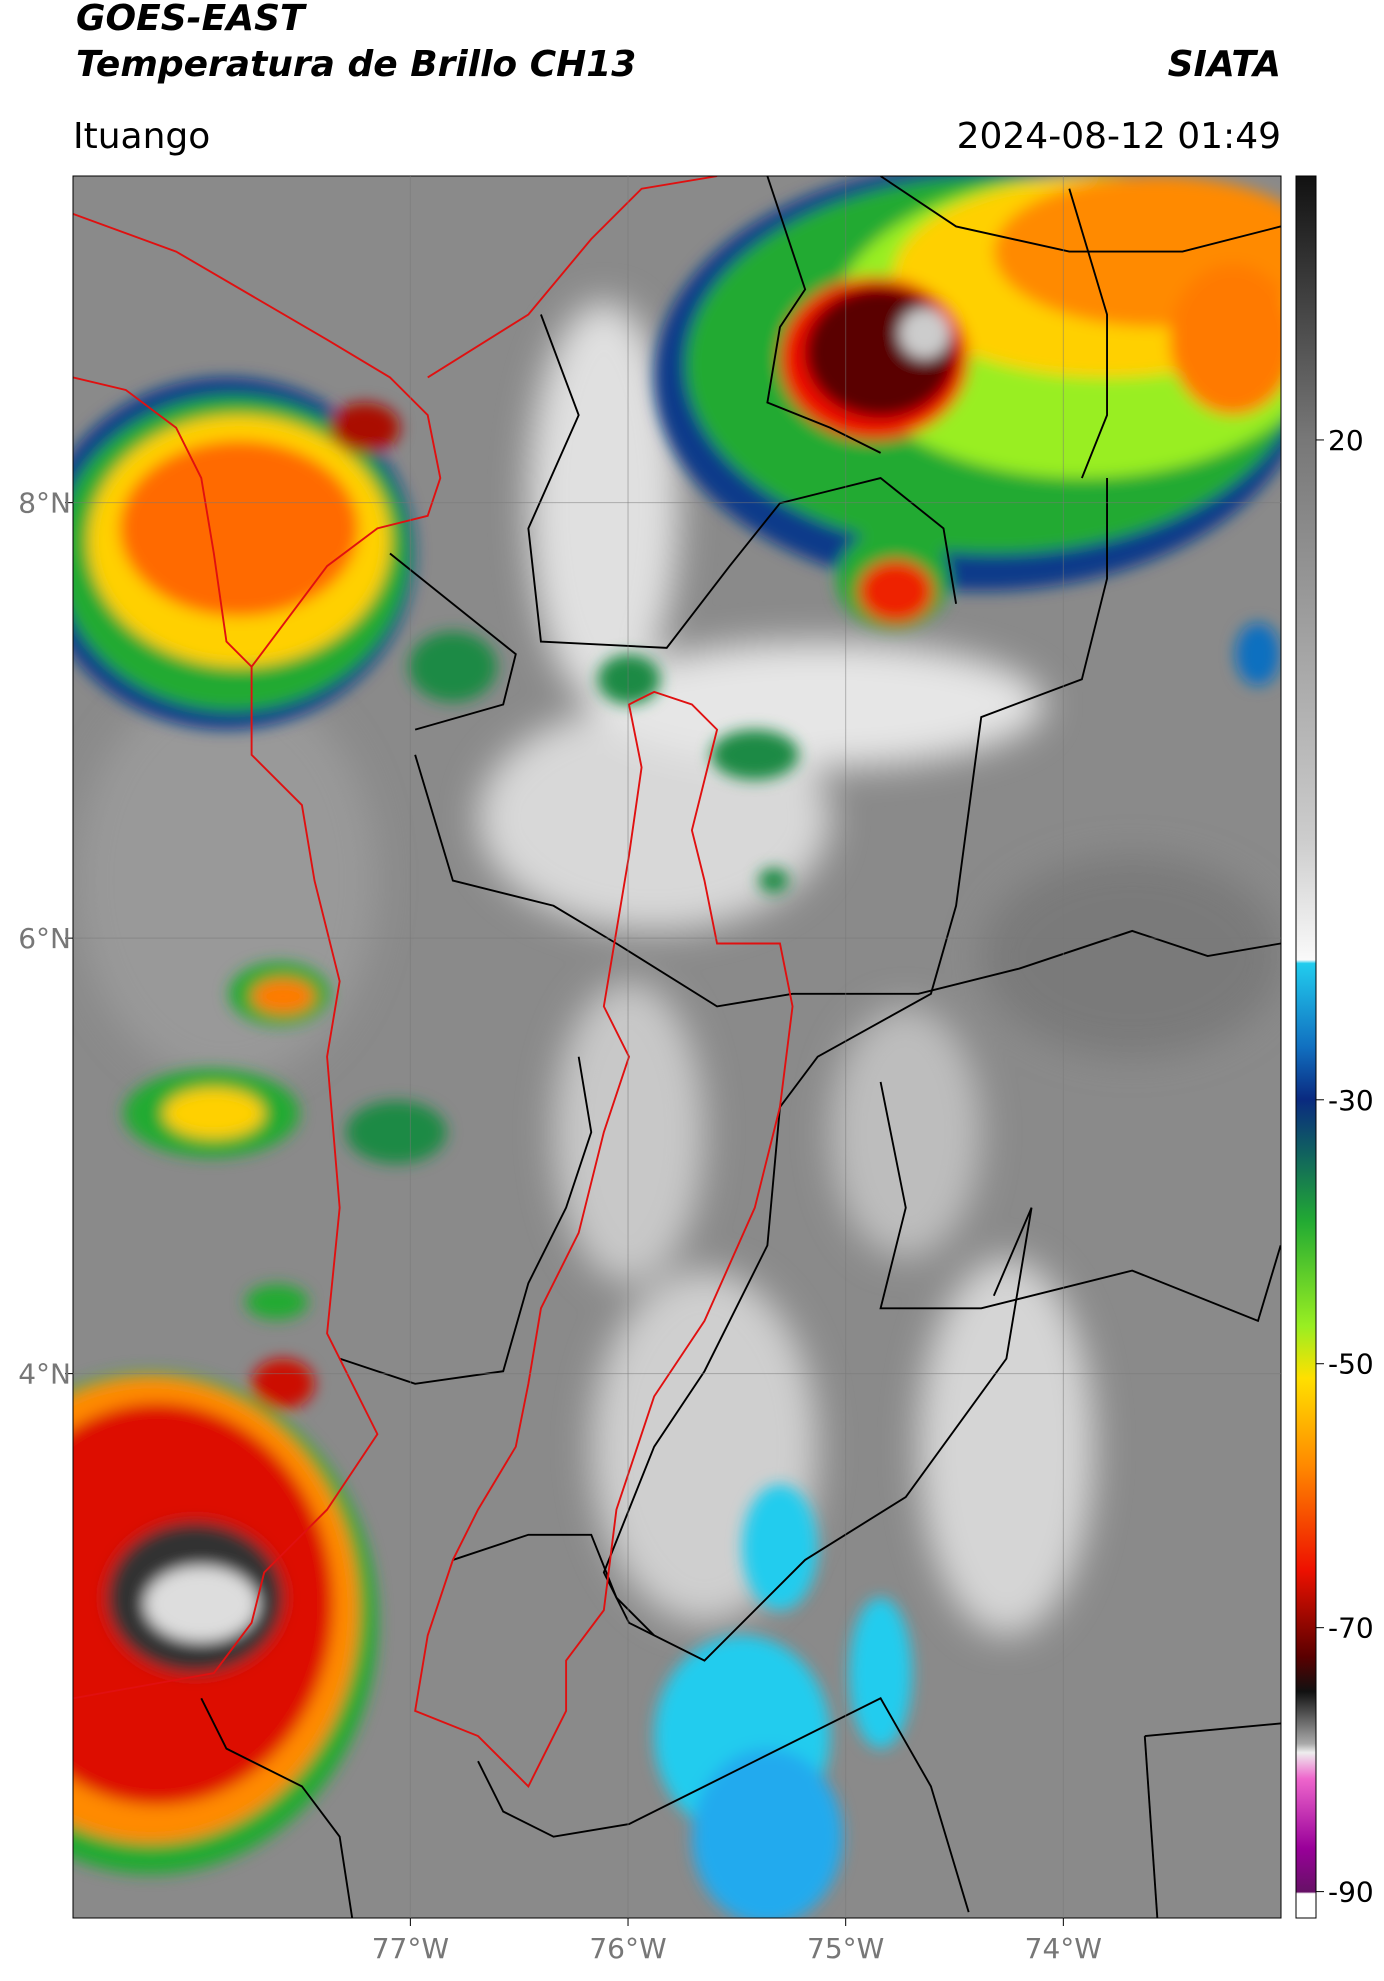  What do you see at coordinates (1346, 440) in the screenshot?
I see `colorbar-tick-label: 20` at bounding box center [1346, 440].